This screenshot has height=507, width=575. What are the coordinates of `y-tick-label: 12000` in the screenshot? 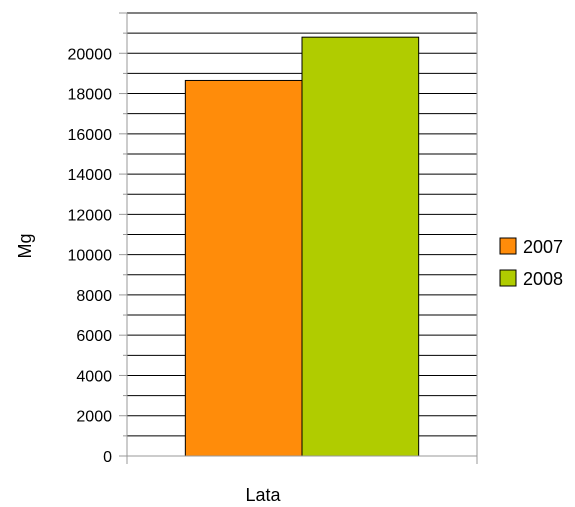 It's located at (90, 215).